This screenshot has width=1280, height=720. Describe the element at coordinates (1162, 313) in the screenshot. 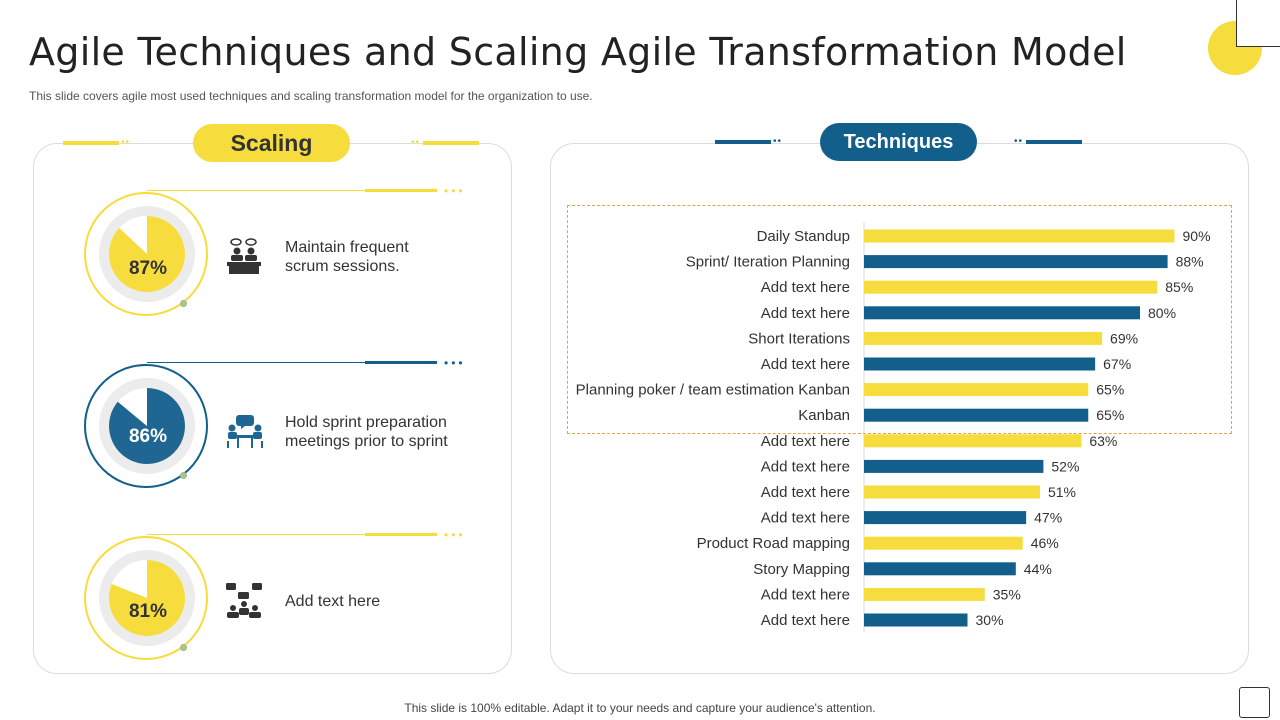

I see `value-label: 80%` at that location.